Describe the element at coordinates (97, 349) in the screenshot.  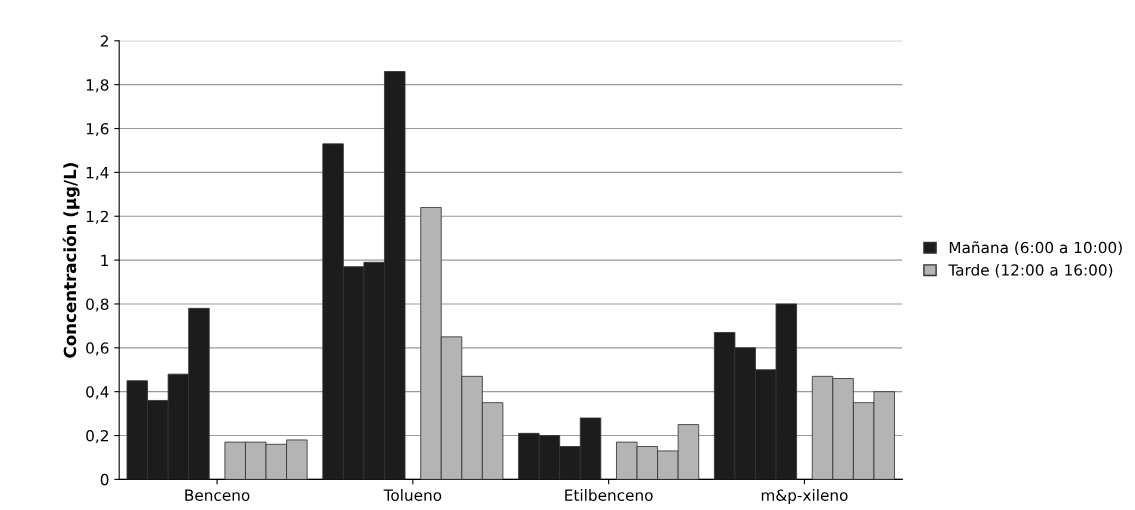
I see `y-tick-label: 0,6` at that location.